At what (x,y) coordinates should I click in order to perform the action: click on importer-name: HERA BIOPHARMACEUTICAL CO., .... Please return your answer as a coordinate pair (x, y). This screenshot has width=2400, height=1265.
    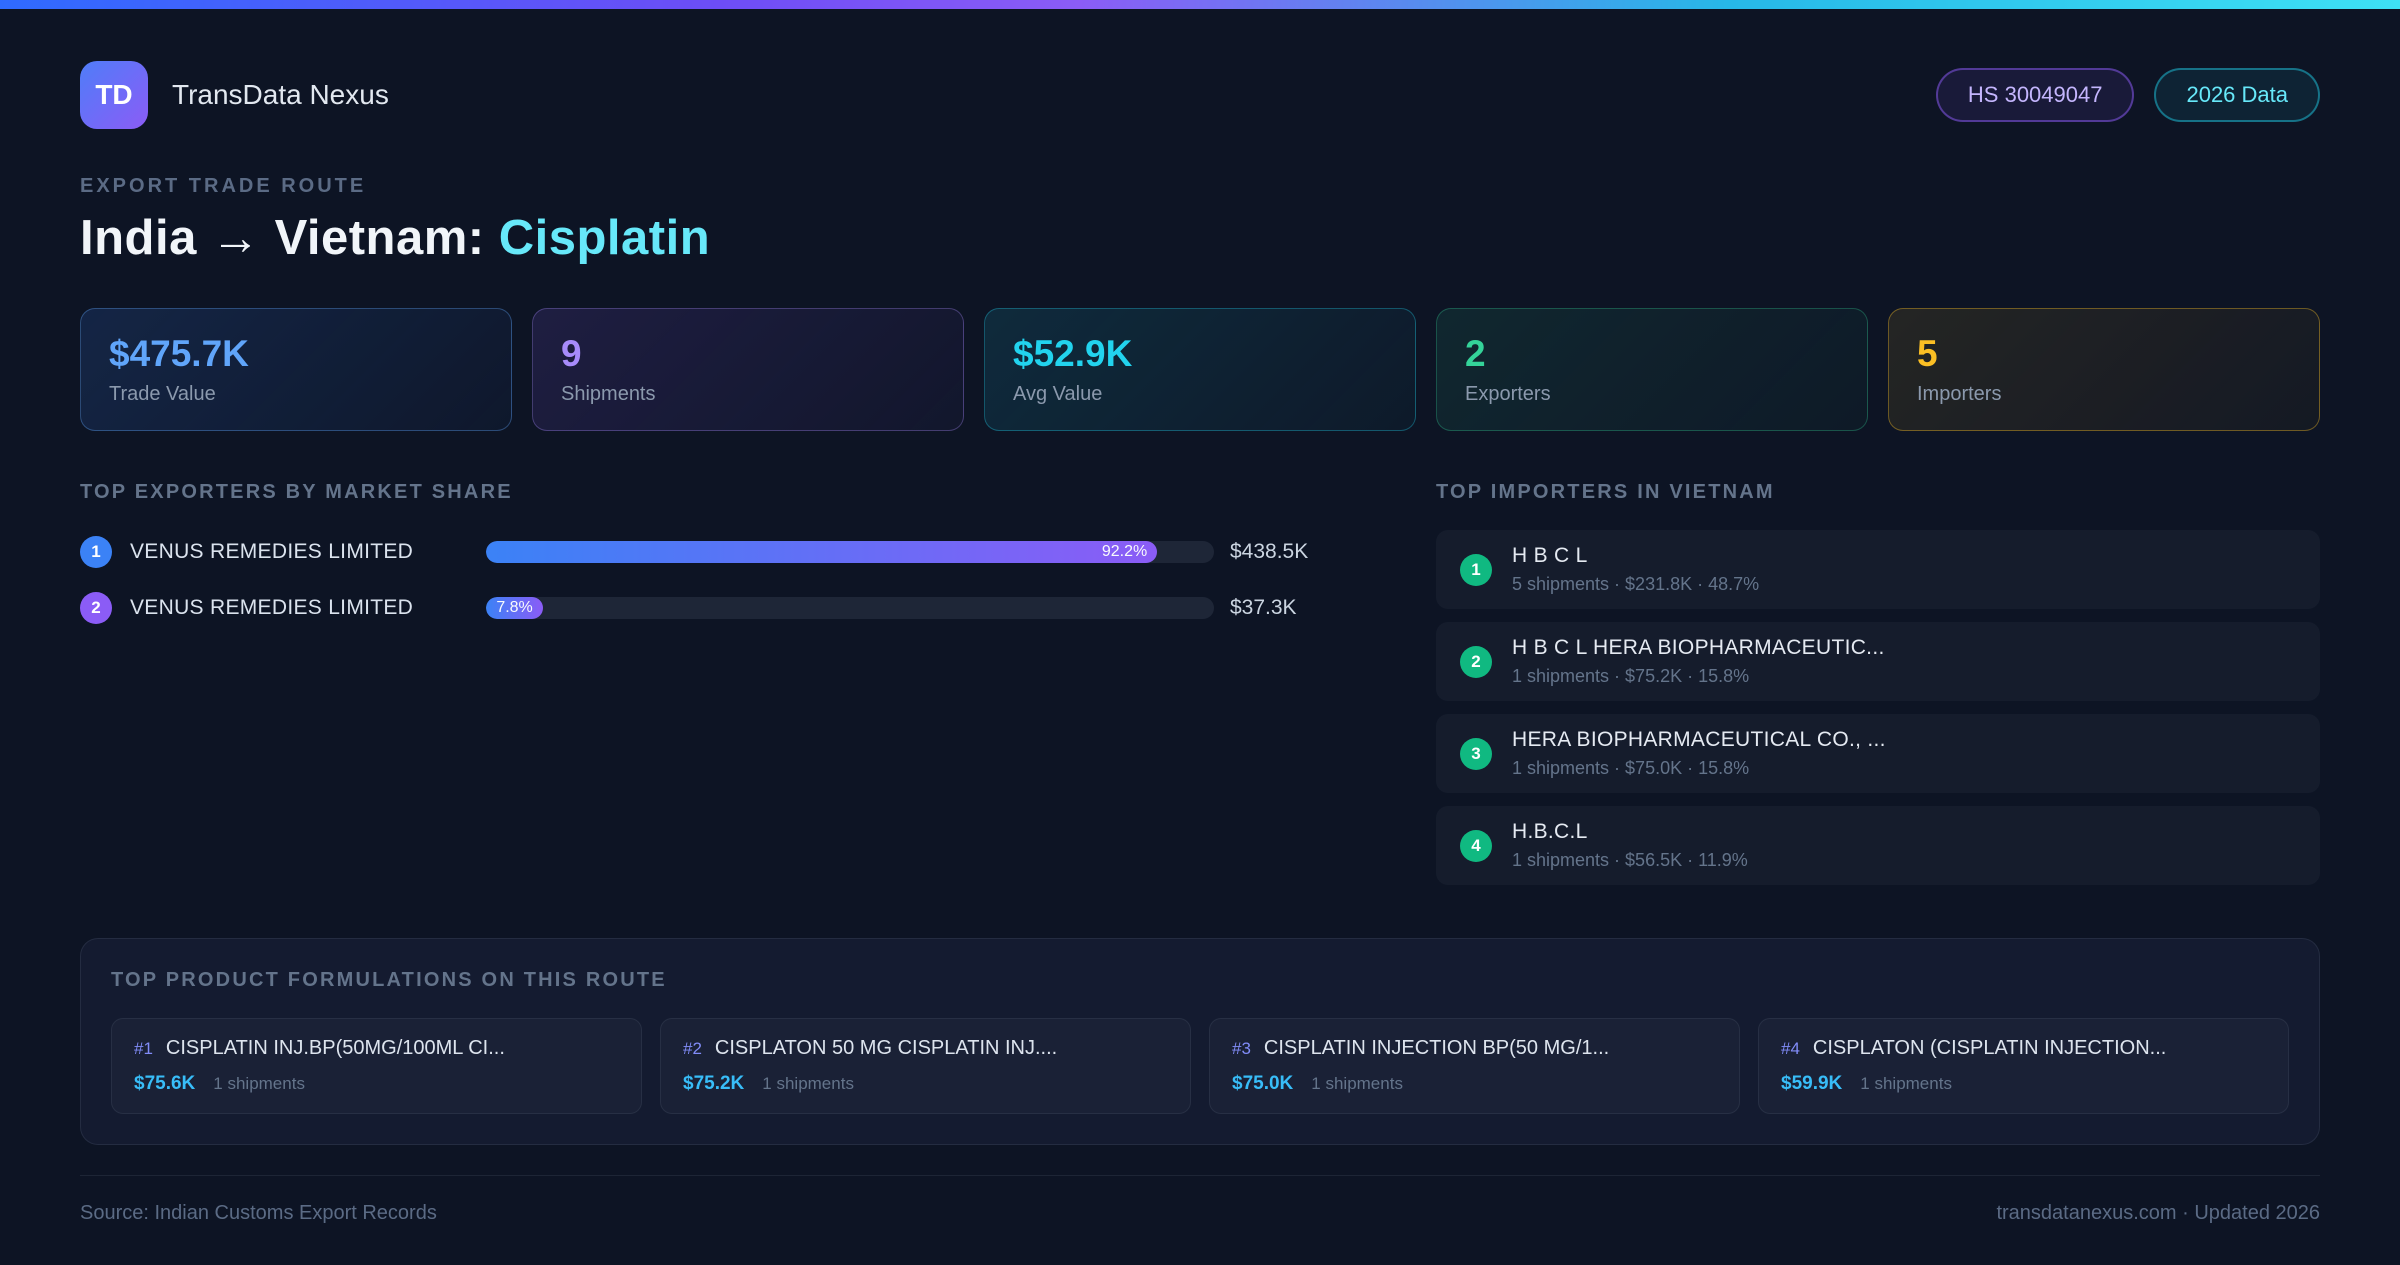
    Looking at the image, I should click on (1699, 739).